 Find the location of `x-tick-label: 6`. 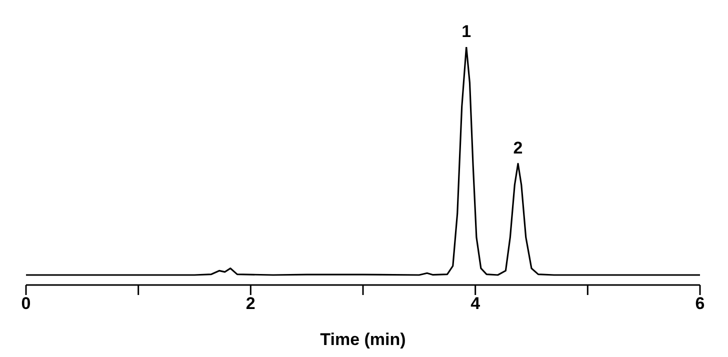

x-tick-label: 6 is located at coordinates (700, 304).